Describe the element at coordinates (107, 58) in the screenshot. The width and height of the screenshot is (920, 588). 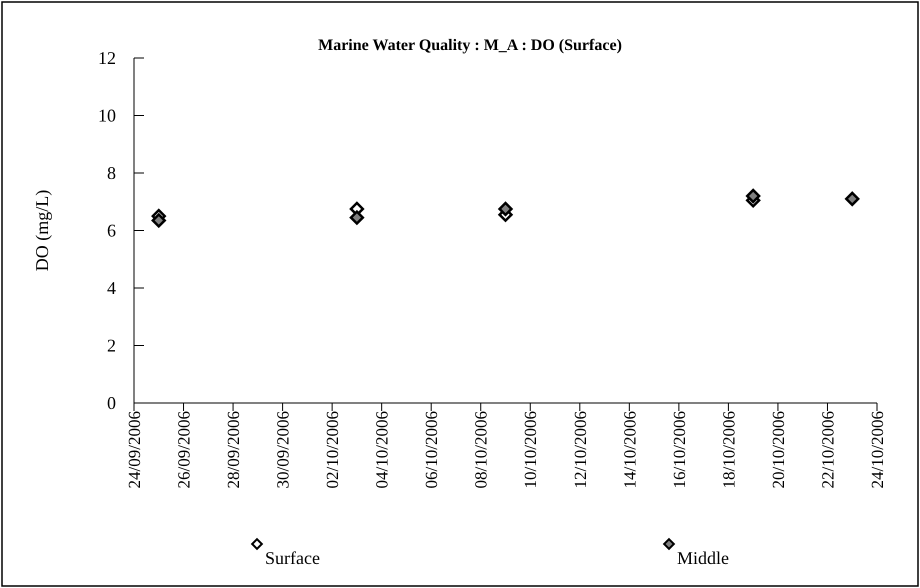
I see `y-tick-label: 12` at that location.